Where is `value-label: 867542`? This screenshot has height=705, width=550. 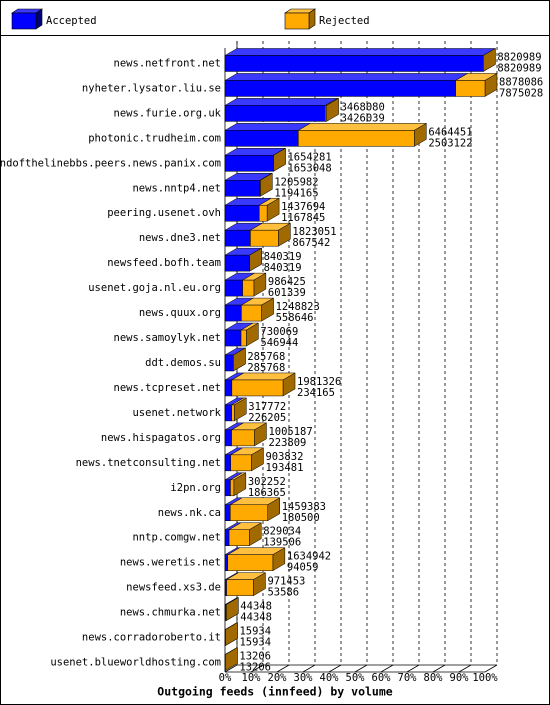 value-label: 867542 is located at coordinates (311, 243).